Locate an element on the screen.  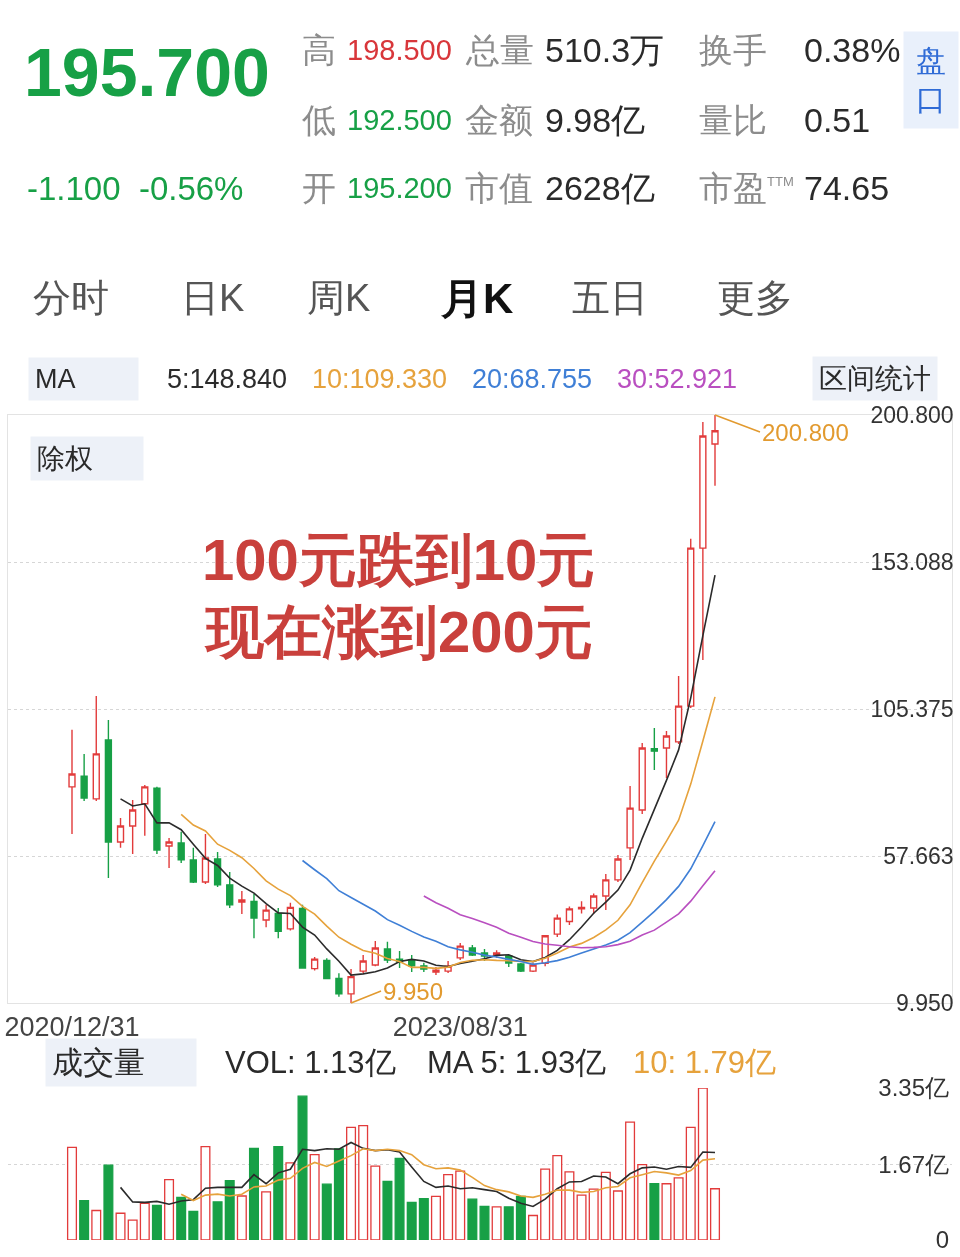
x-tick-label: 2023/08/31 is located at coordinates (460, 1027).